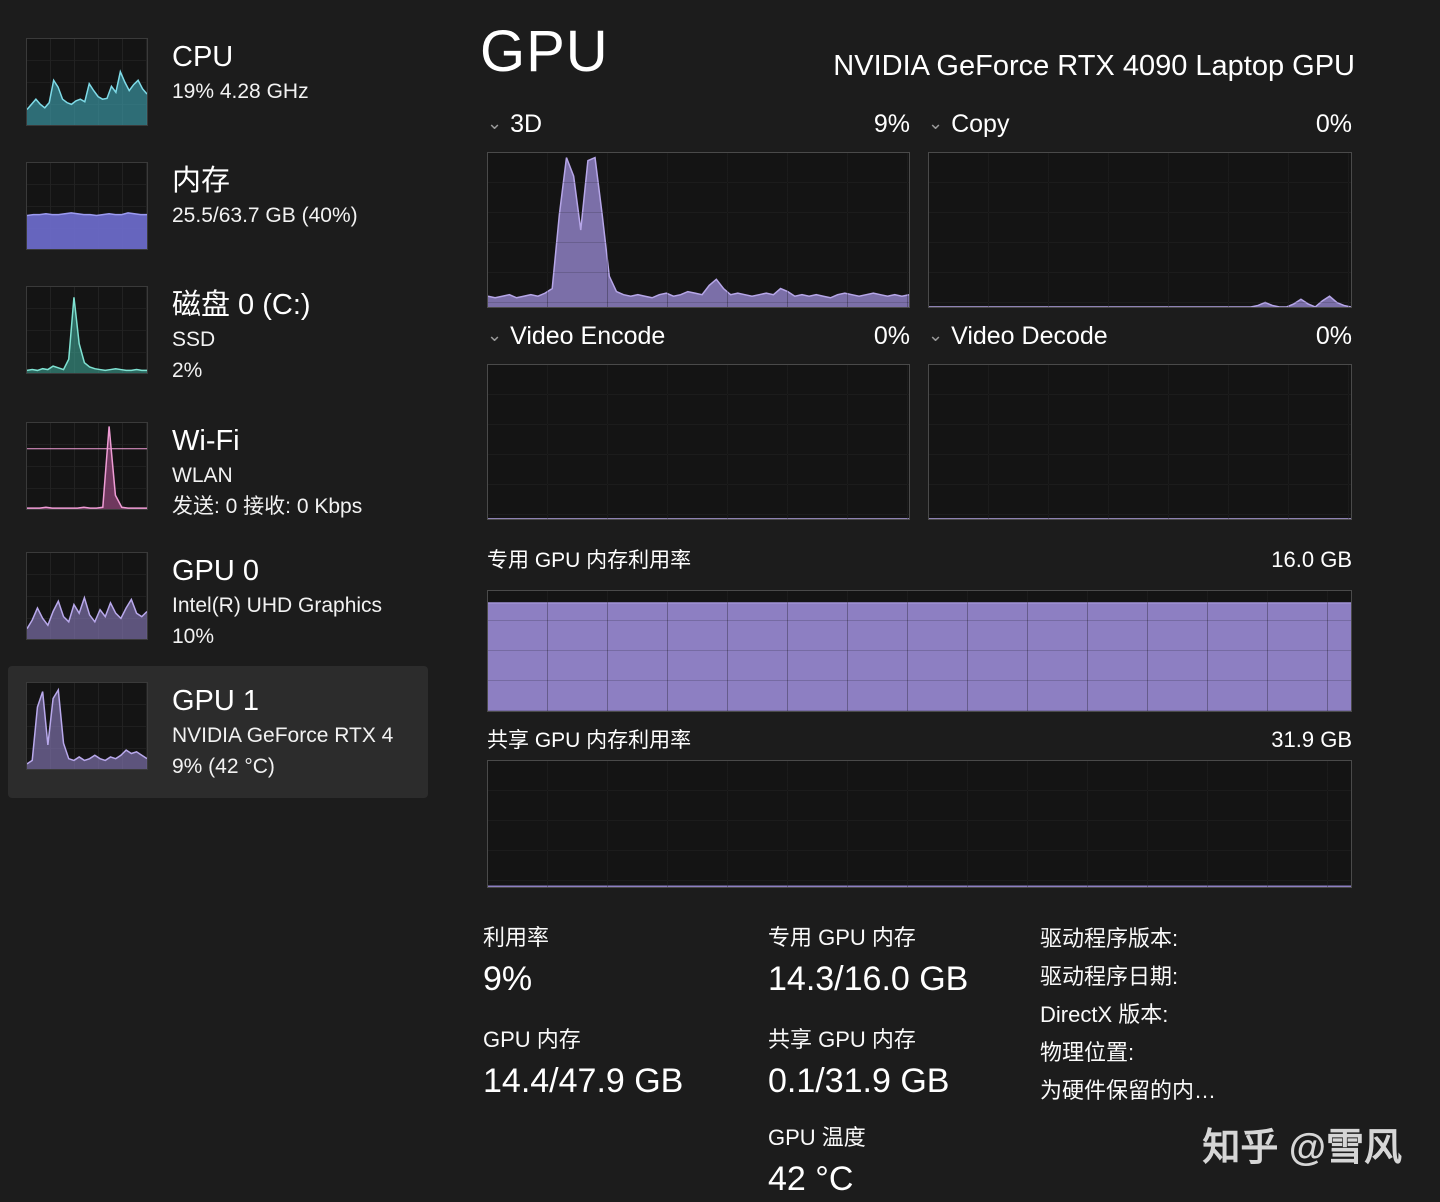  I want to click on engine-header-video-decode: ⌄ Video Decode 0%, so click(1140, 336).